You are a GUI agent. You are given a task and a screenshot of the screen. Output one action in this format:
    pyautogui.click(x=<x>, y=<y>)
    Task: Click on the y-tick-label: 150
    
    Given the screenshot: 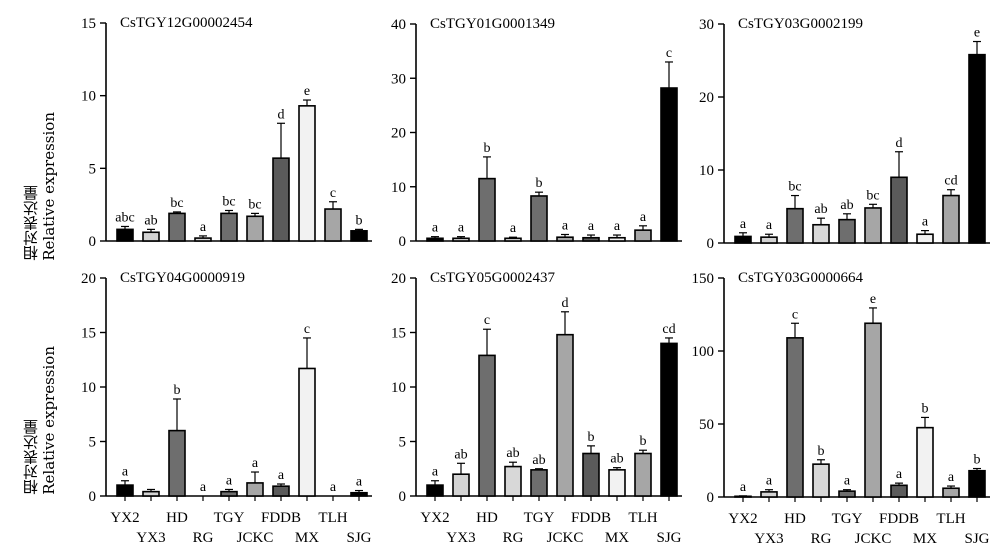 What is the action you would take?
    pyautogui.click(x=703, y=279)
    